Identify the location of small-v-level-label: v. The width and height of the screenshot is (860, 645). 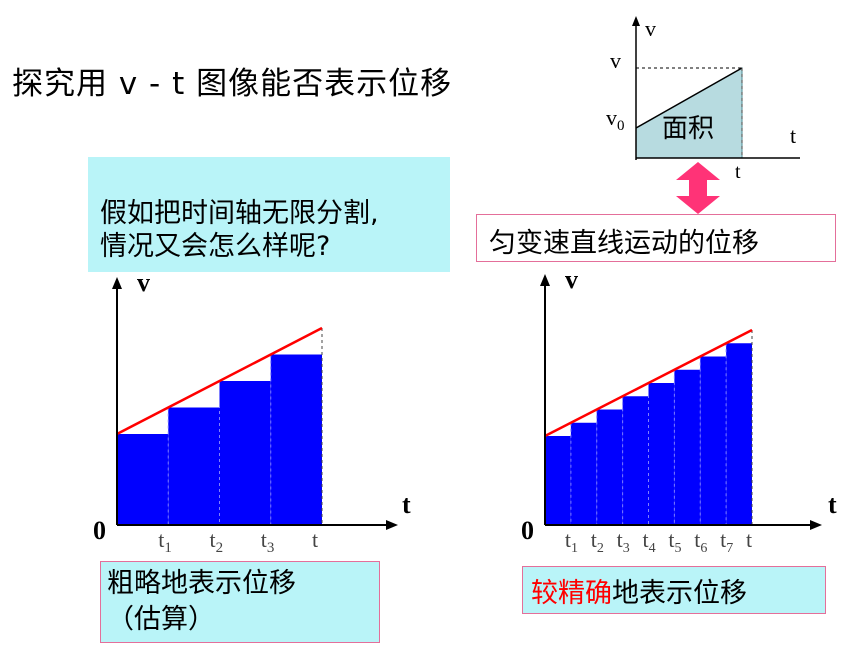
(615, 60).